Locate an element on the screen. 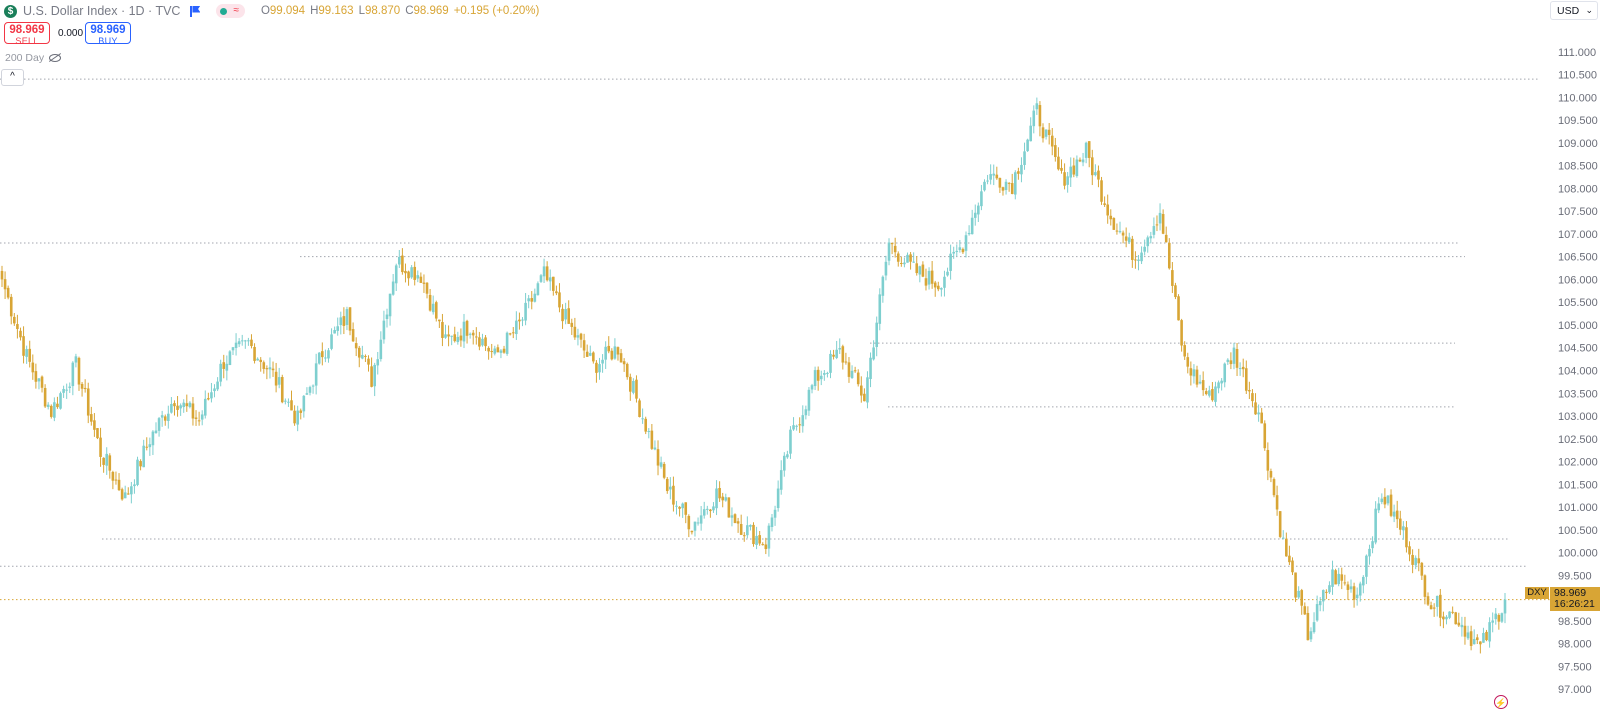 The image size is (1600, 712). eye-hidden-icon is located at coordinates (55, 58).